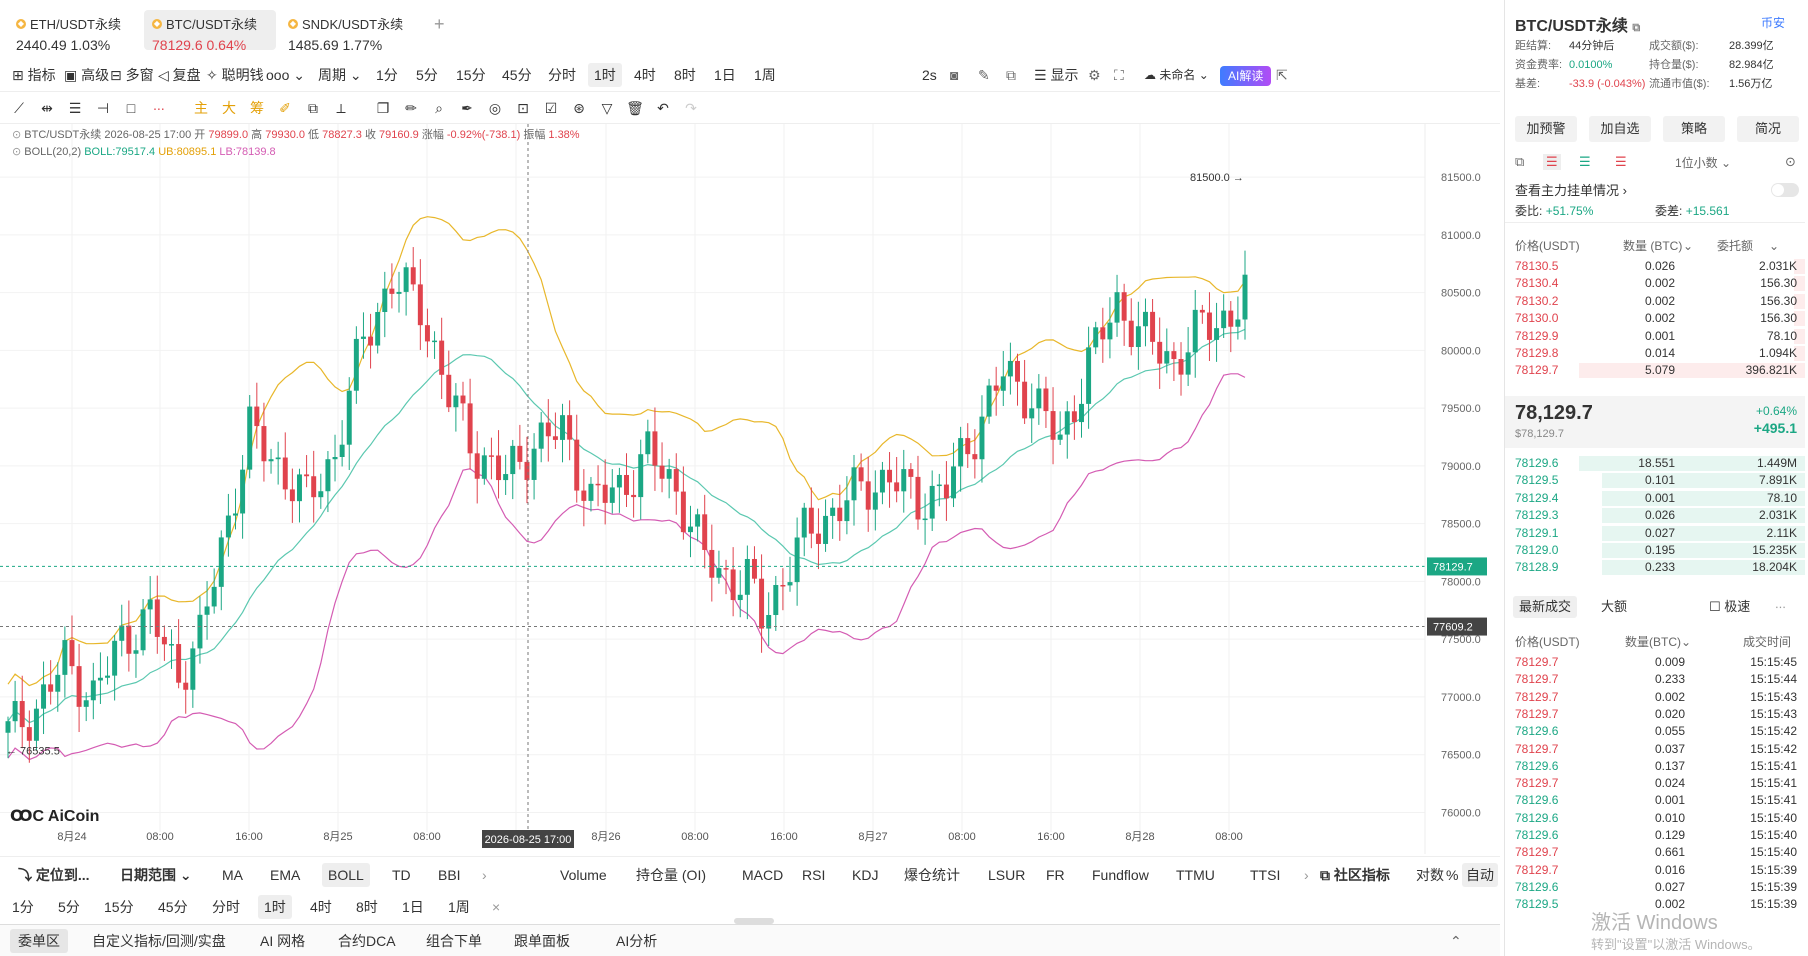 Image resolution: width=1808 pixels, height=956 pixels. I want to click on quick-4h: 4时, so click(321, 907).